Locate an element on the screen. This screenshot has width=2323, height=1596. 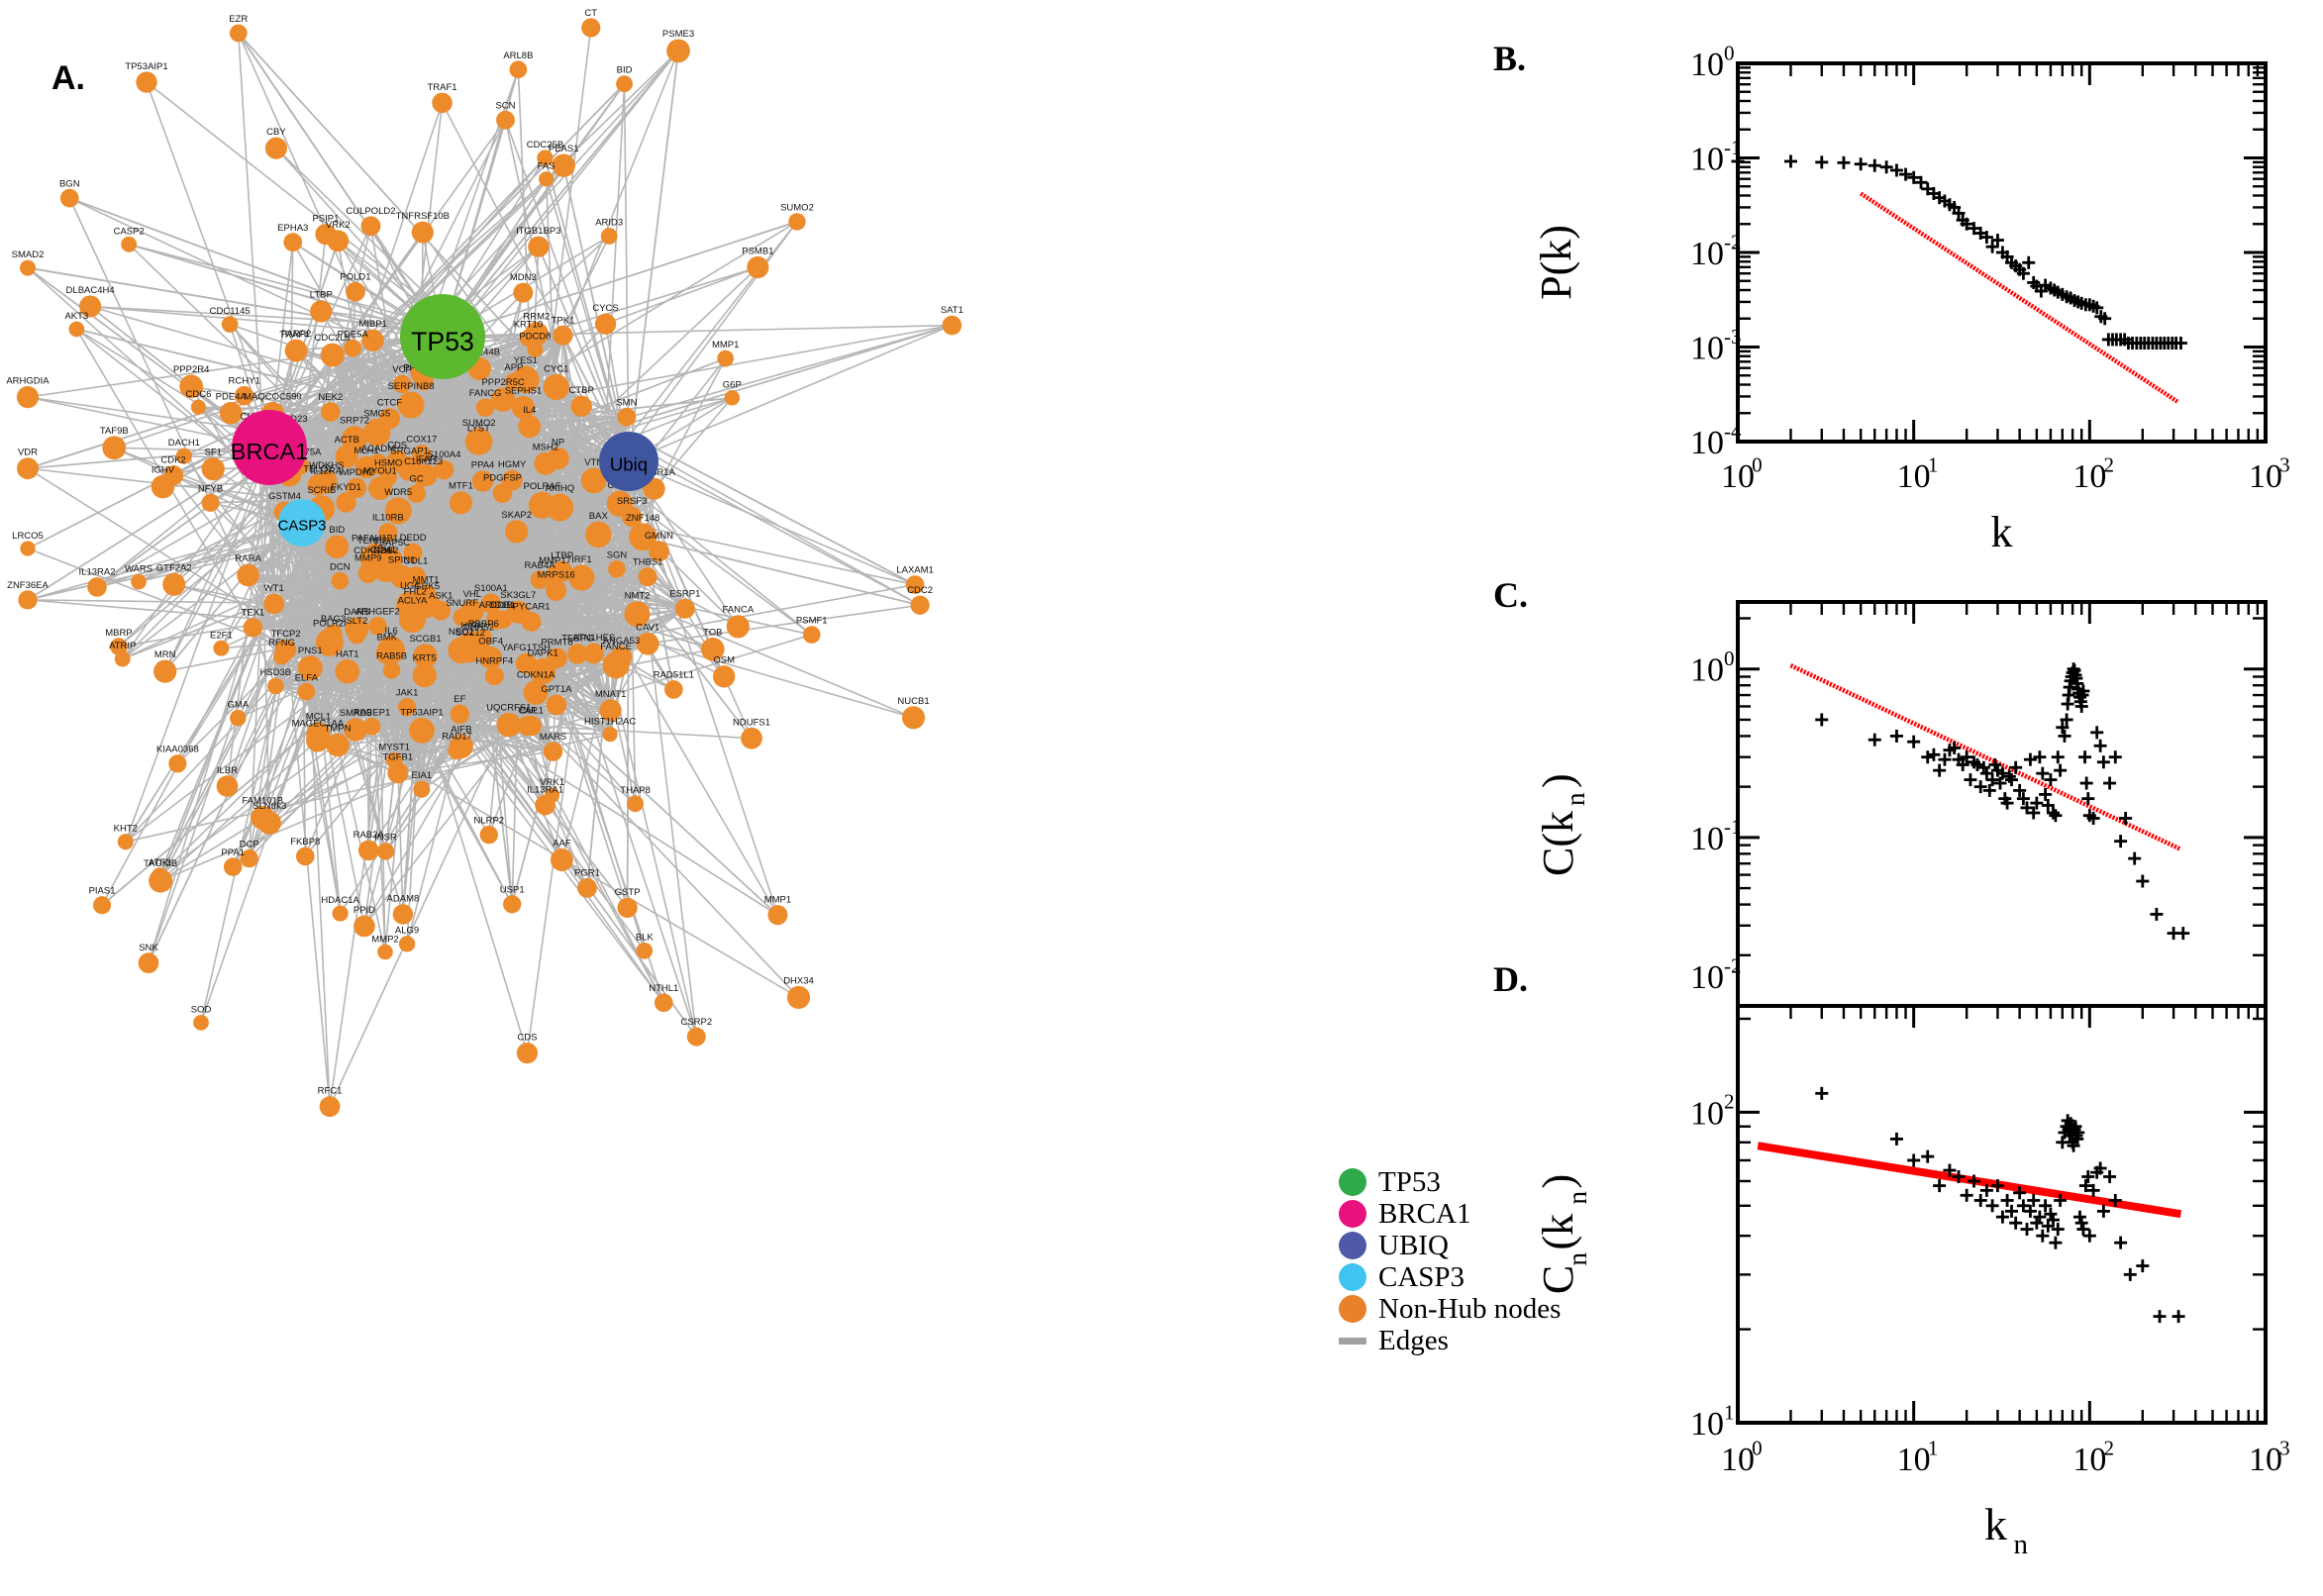
hub-node-brca1 is located at coordinates (269, 447).